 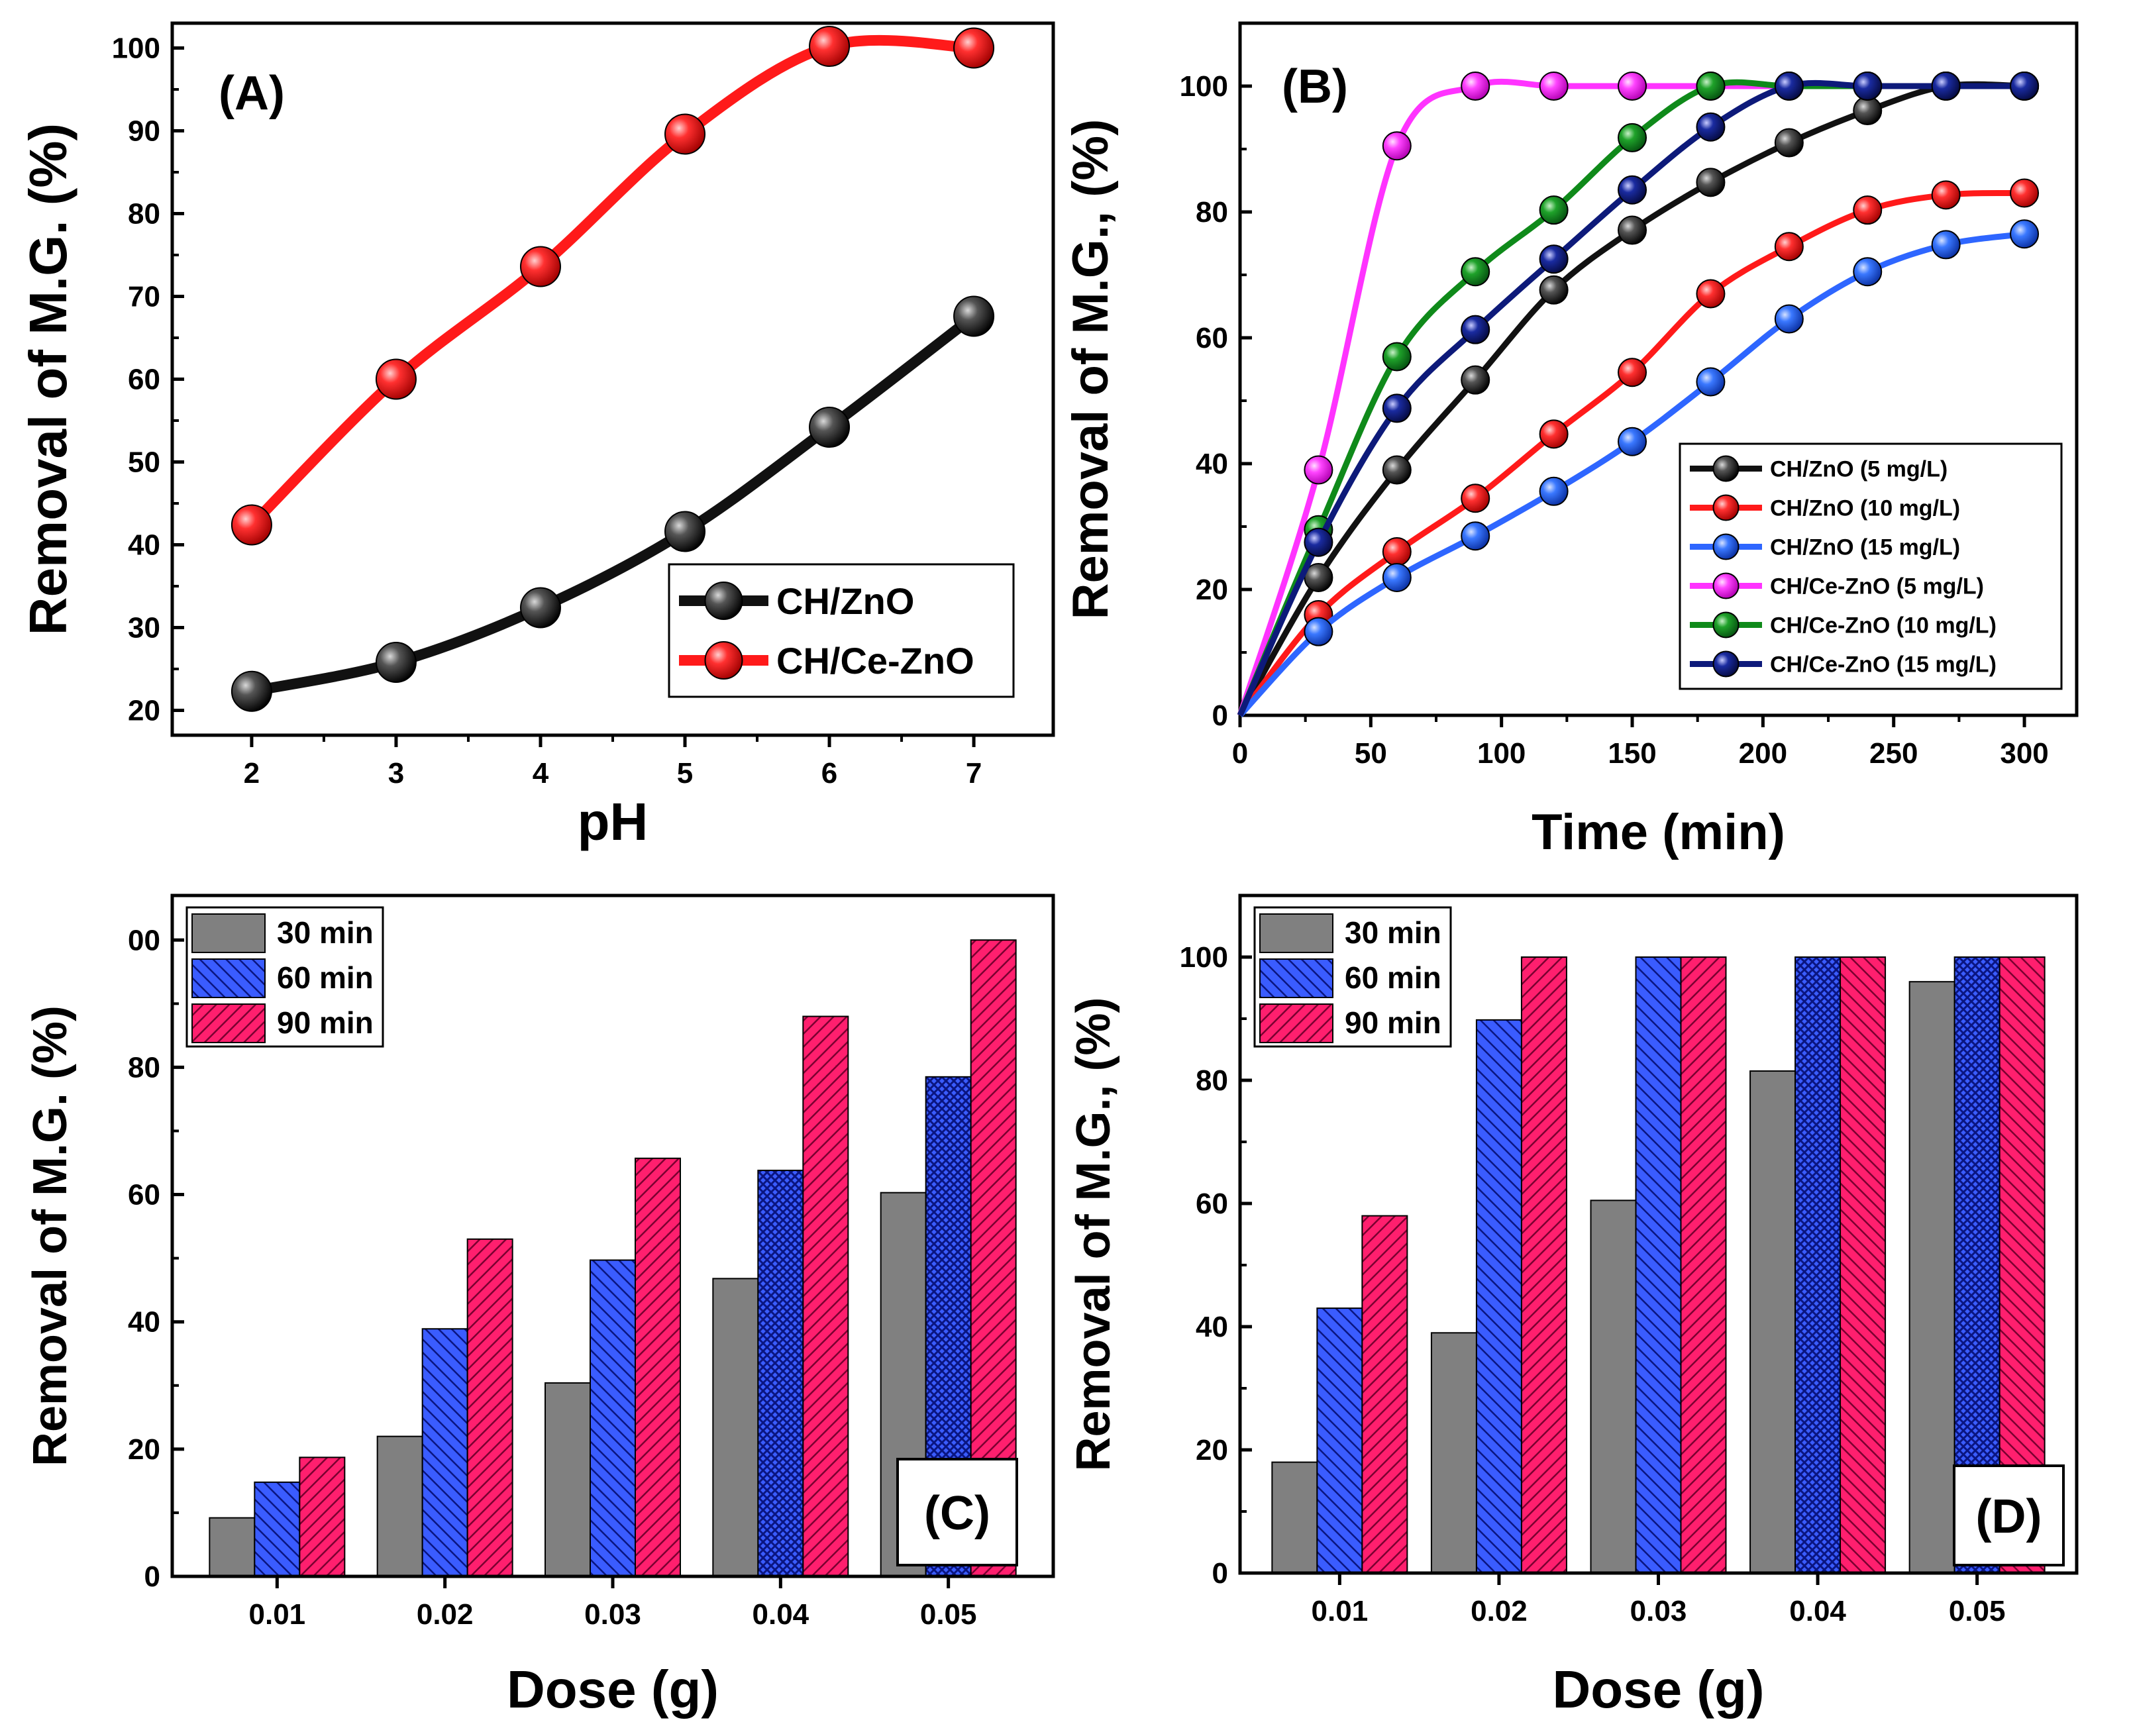 What do you see at coordinates (144, 131) in the screenshot?
I see `y-tick-label: 90` at bounding box center [144, 131].